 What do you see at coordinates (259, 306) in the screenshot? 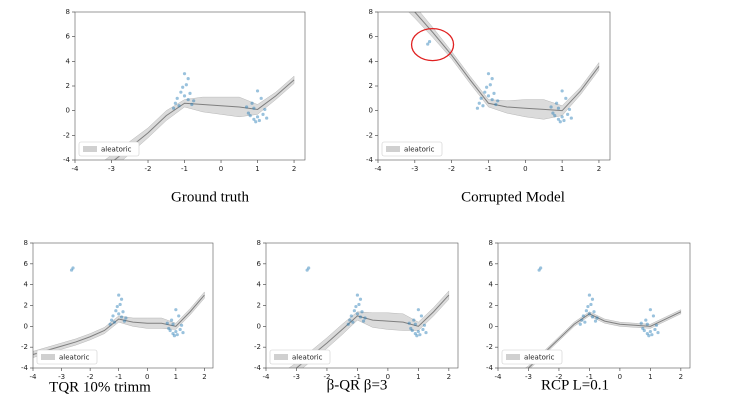
I see `y-tick-label: 2` at bounding box center [259, 306].